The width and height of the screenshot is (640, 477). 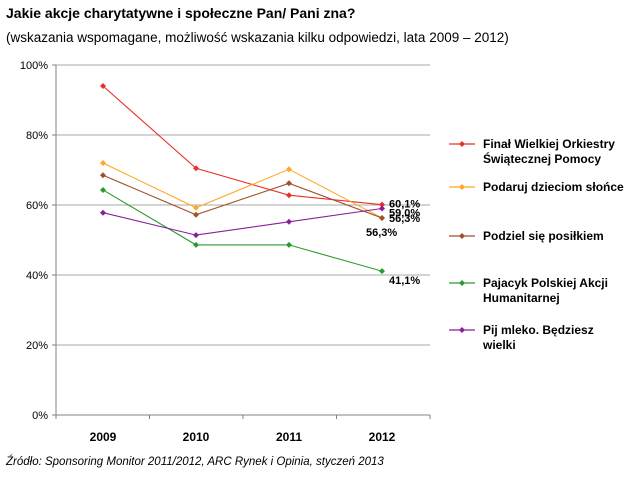 What do you see at coordinates (543, 236) in the screenshot?
I see `legend-label: Podziel się posiłkiem` at bounding box center [543, 236].